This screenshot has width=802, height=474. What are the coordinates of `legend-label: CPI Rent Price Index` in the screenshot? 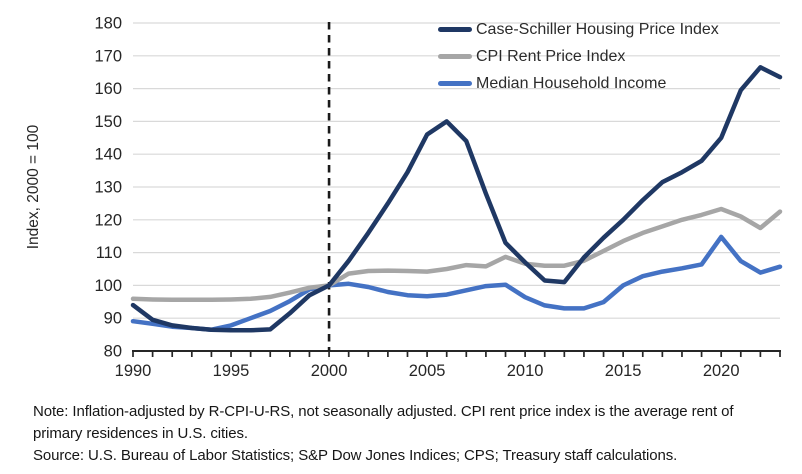 It's located at (551, 56).